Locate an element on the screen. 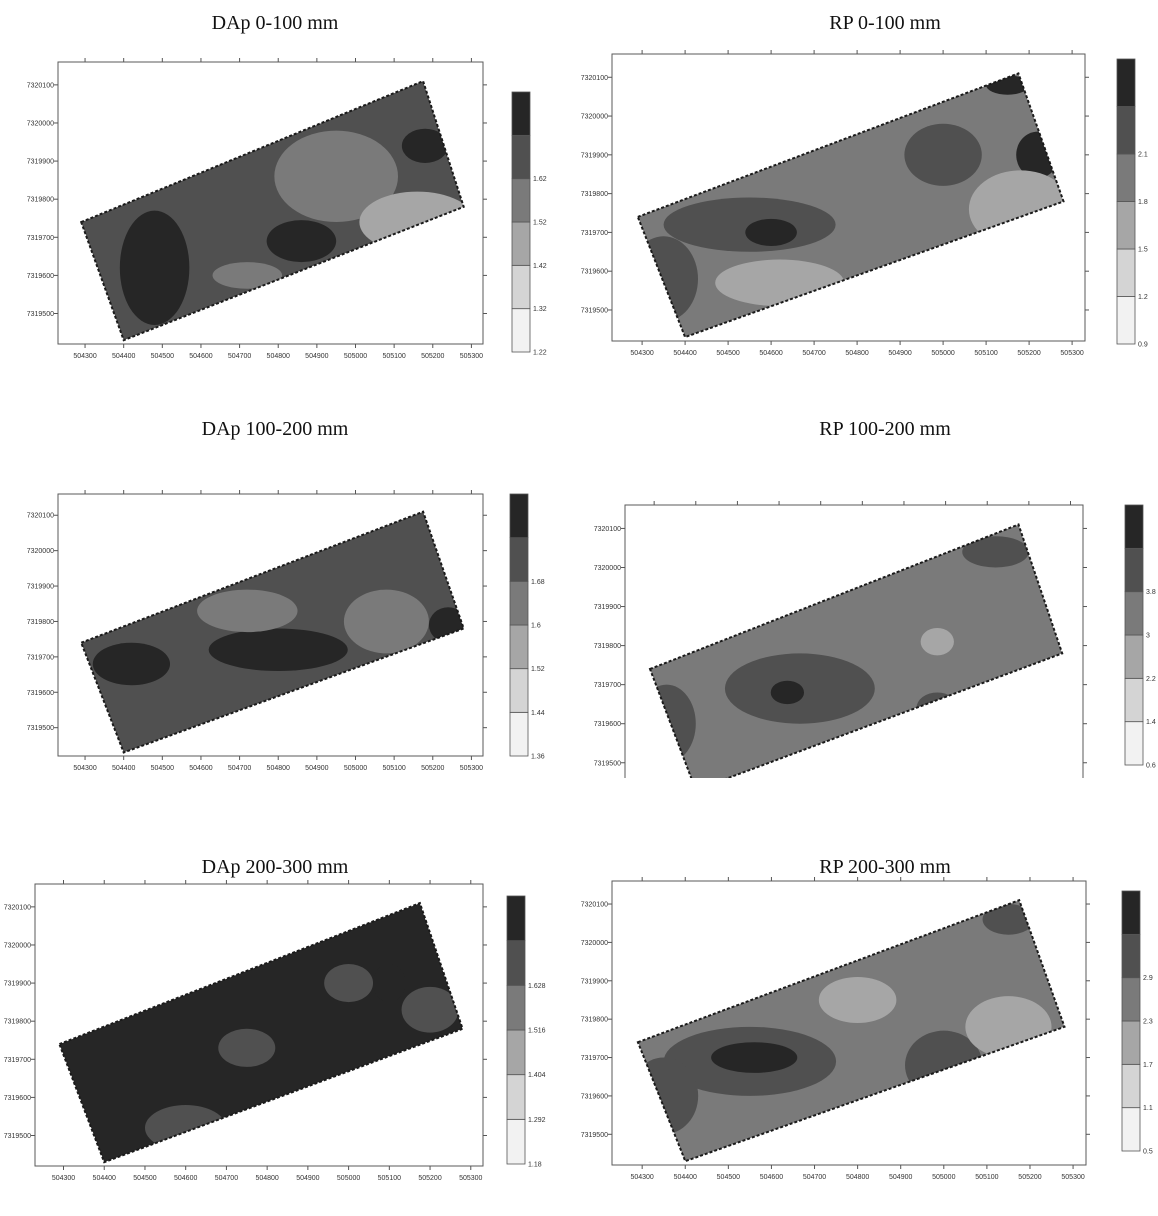 Image resolution: width=1158 pixels, height=1216 pixels. legend-label: 1.68 is located at coordinates (538, 582).